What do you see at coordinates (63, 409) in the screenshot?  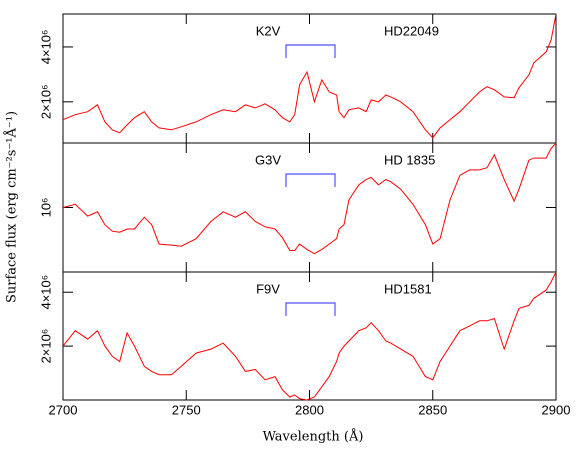 I see `x-tick-label: 2700` at bounding box center [63, 409].